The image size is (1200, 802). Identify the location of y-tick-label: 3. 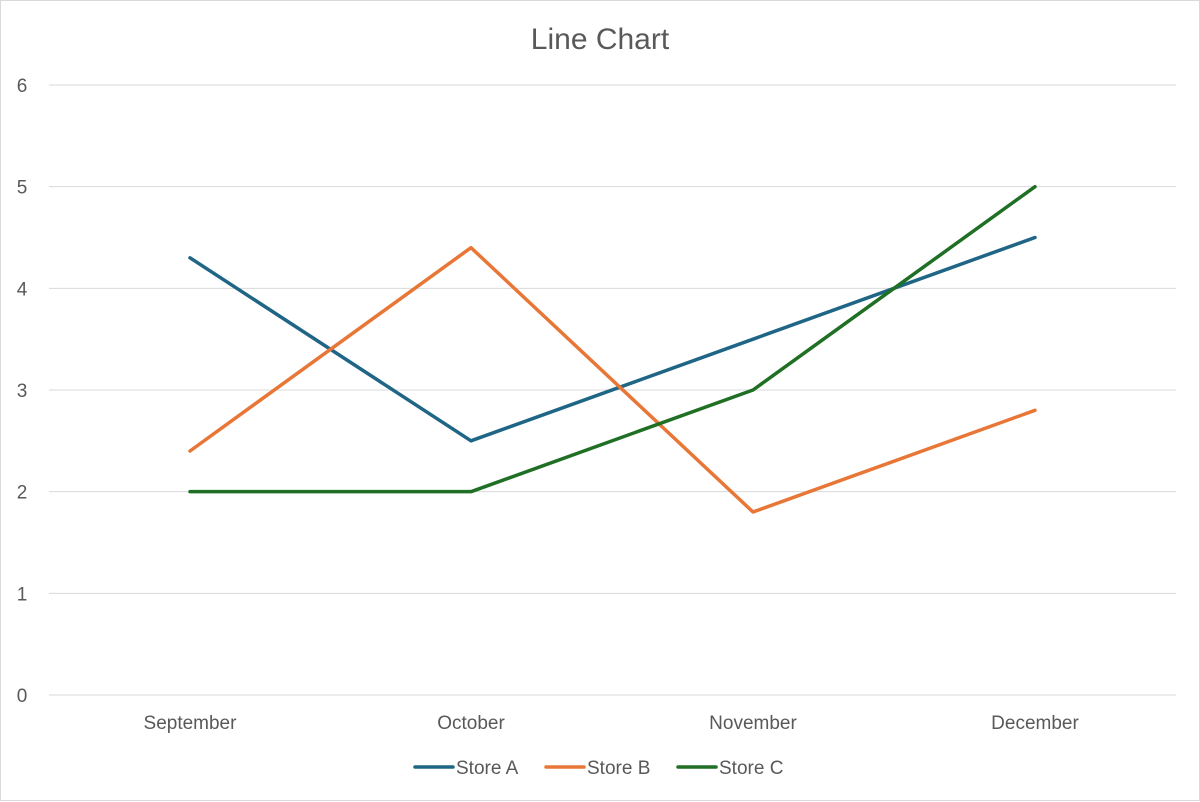
(22, 391).